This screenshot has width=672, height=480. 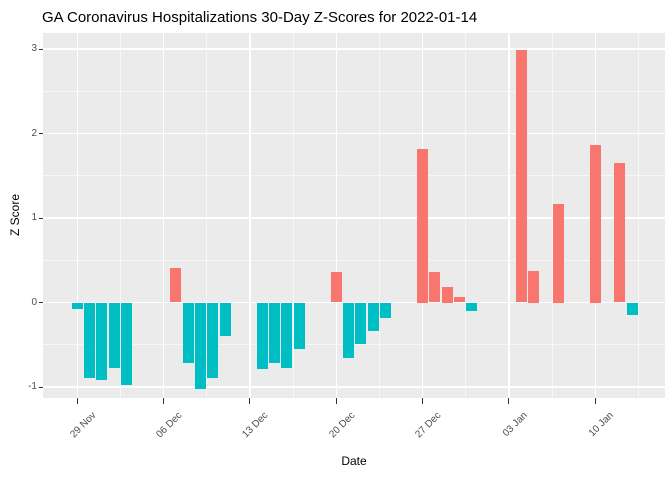 I want to click on y-tick-label: 0, so click(x=34, y=302).